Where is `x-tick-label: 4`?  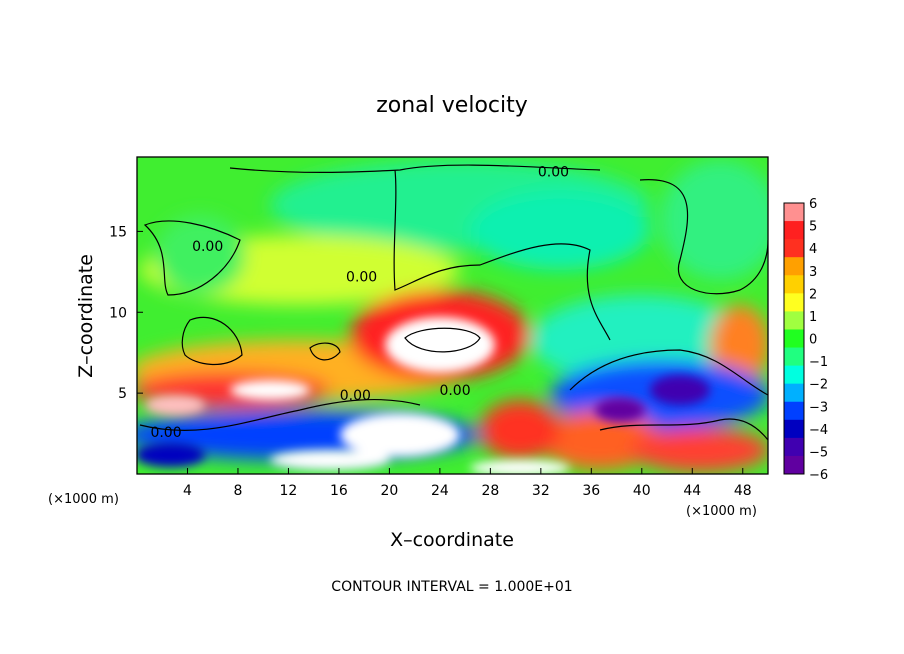 x-tick-label: 4 is located at coordinates (187, 491).